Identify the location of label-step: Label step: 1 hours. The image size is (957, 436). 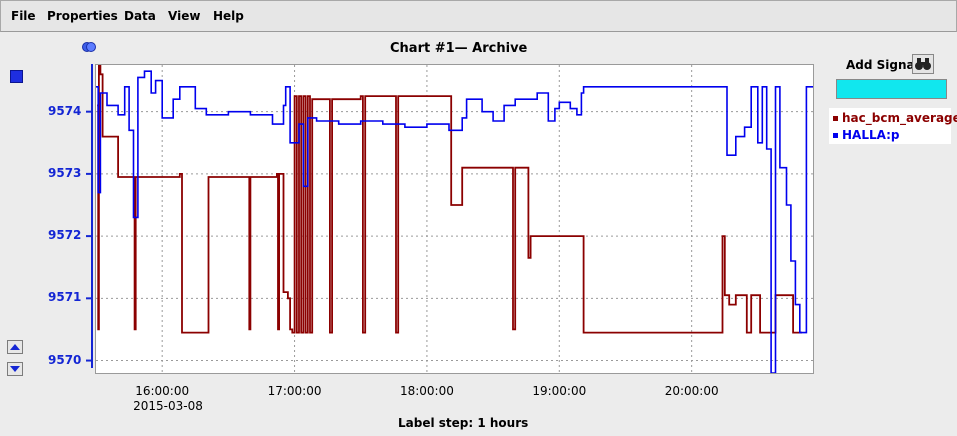
(463, 423).